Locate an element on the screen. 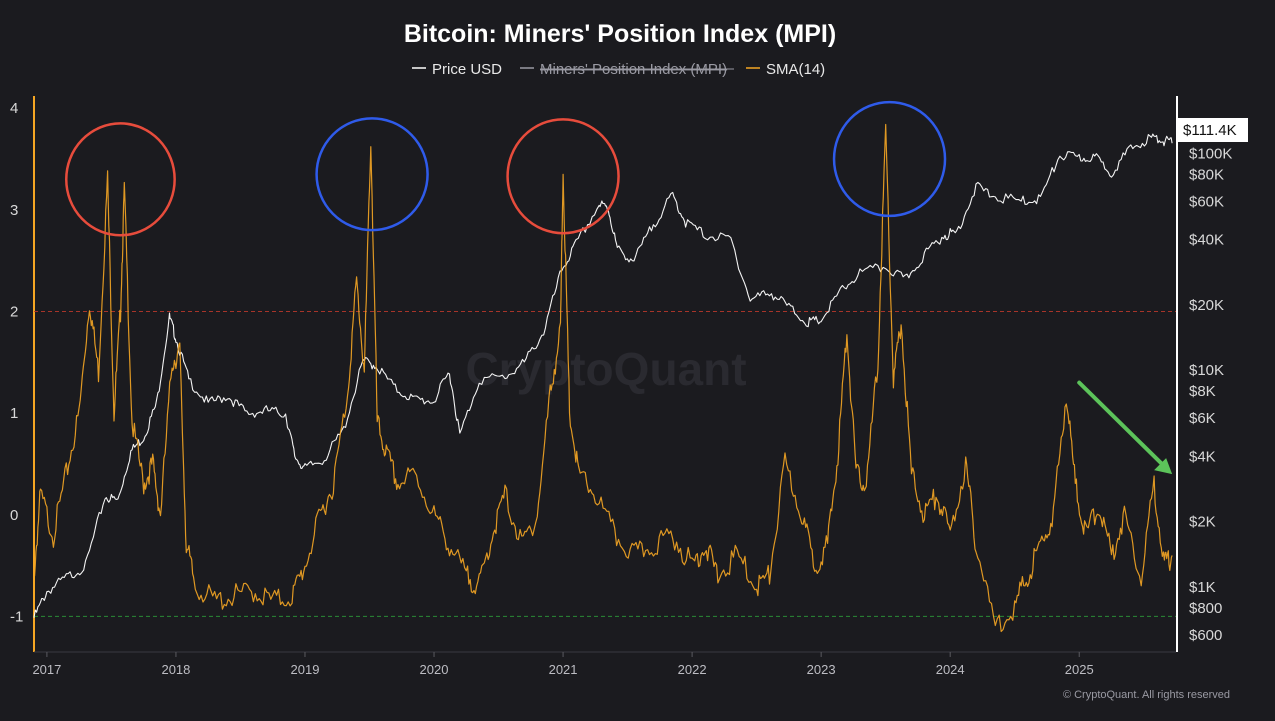  right-tick-5: $10K is located at coordinates (1206, 370).